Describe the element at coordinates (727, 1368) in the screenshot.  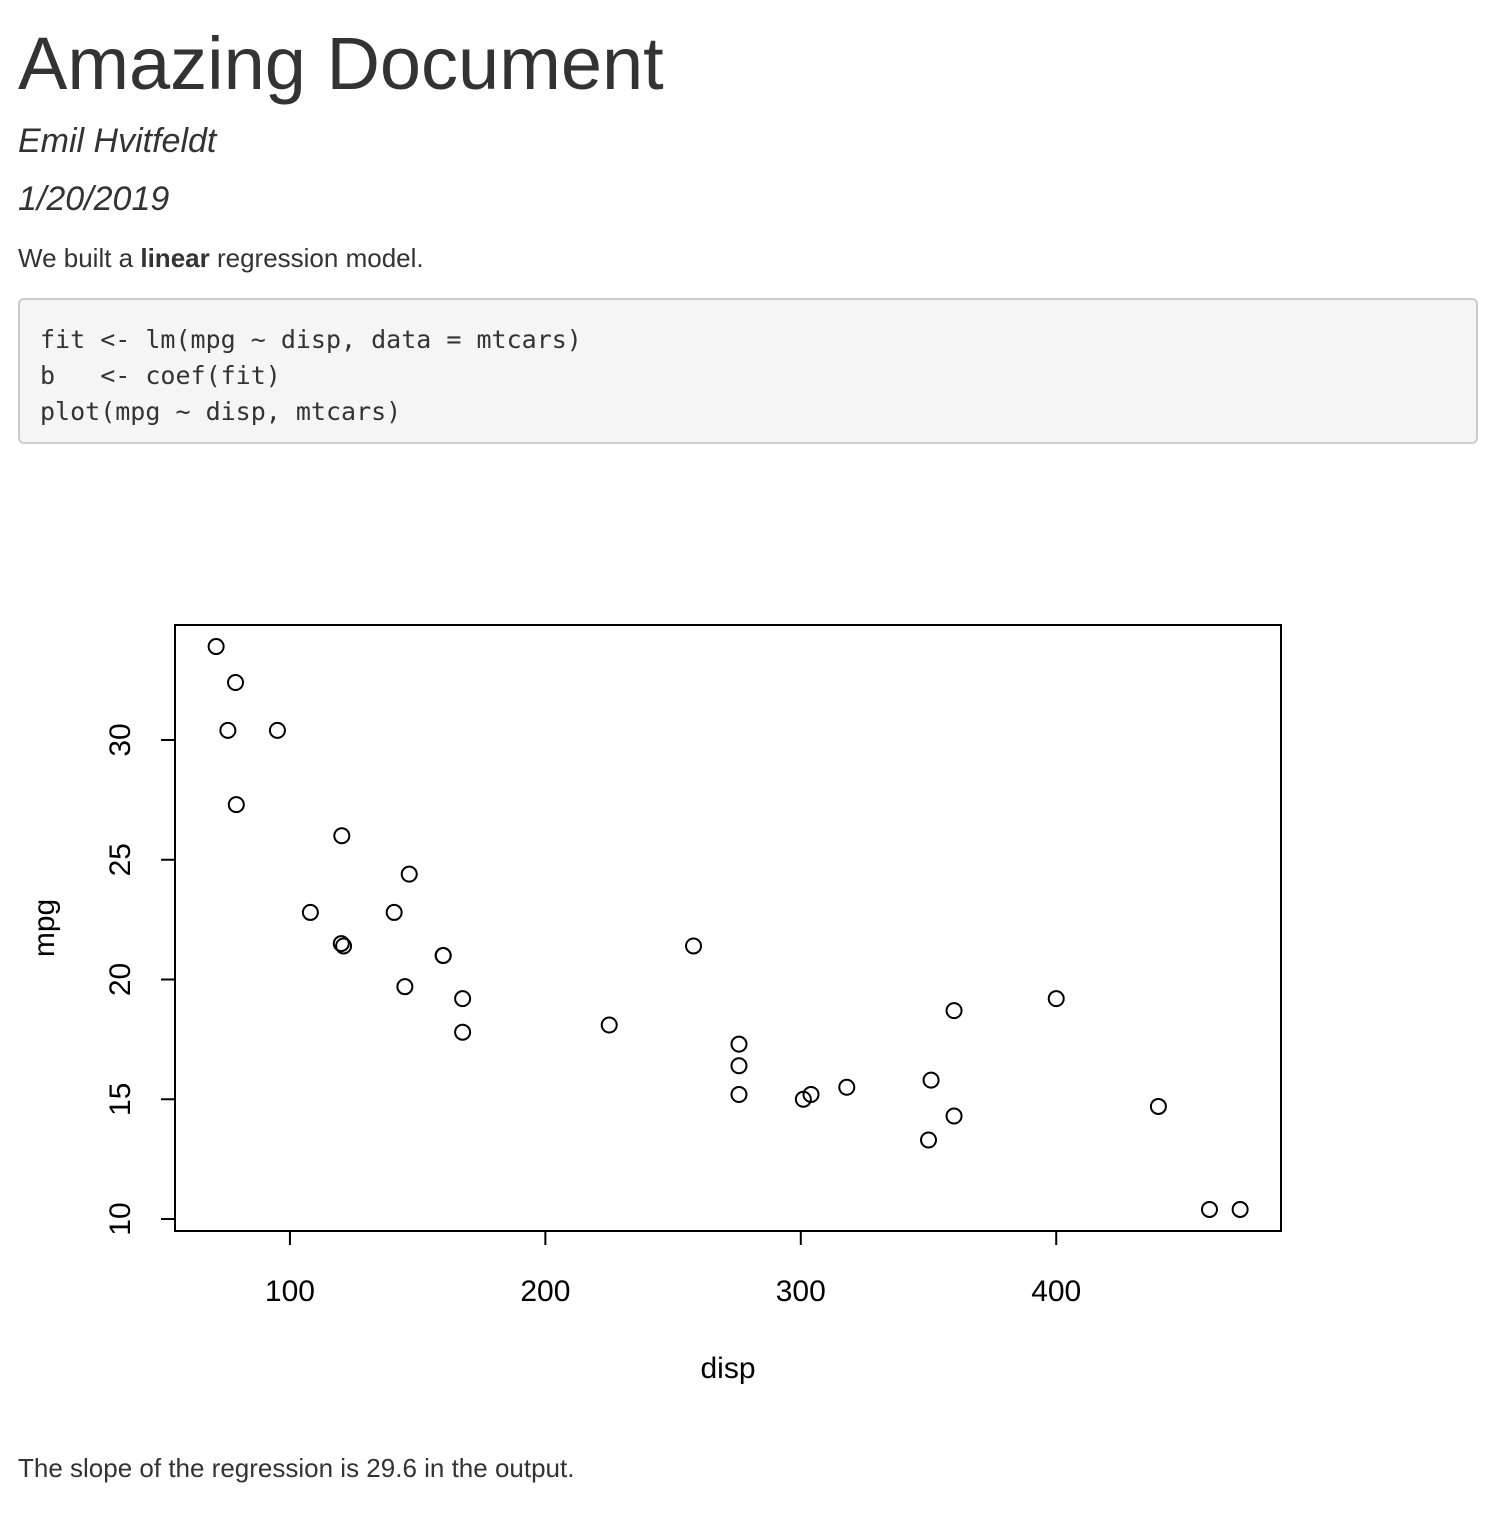
I see `x-axis-label: disp` at that location.